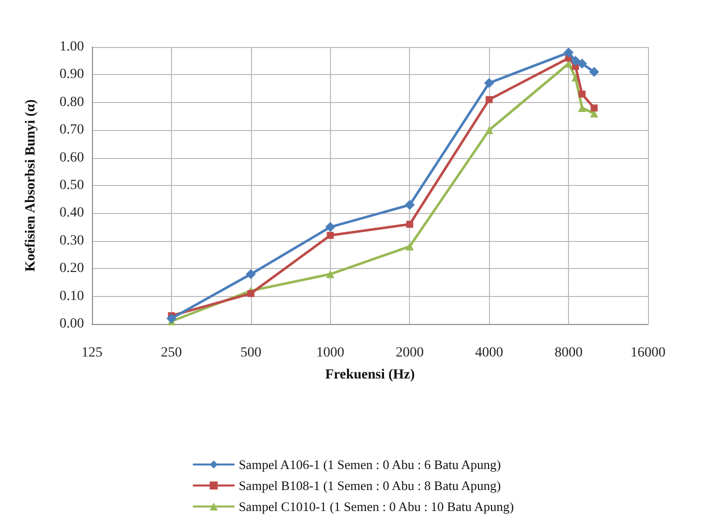 The height and width of the screenshot is (524, 708). I want to click on x-tick-label: 8000, so click(568, 353).